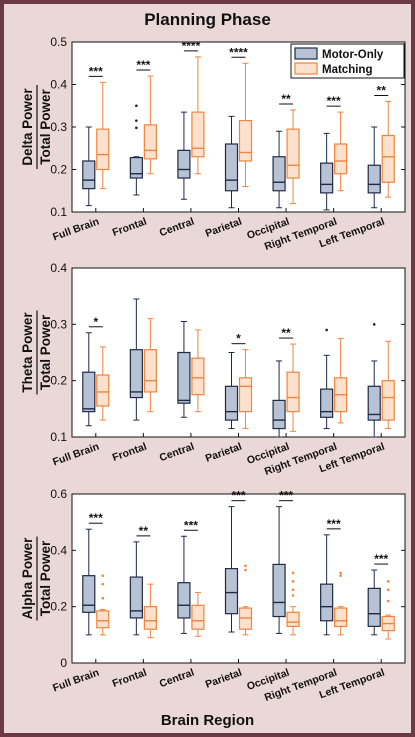 The width and height of the screenshot is (415, 737). I want to click on legend-label: Motor-Only, so click(353, 55).